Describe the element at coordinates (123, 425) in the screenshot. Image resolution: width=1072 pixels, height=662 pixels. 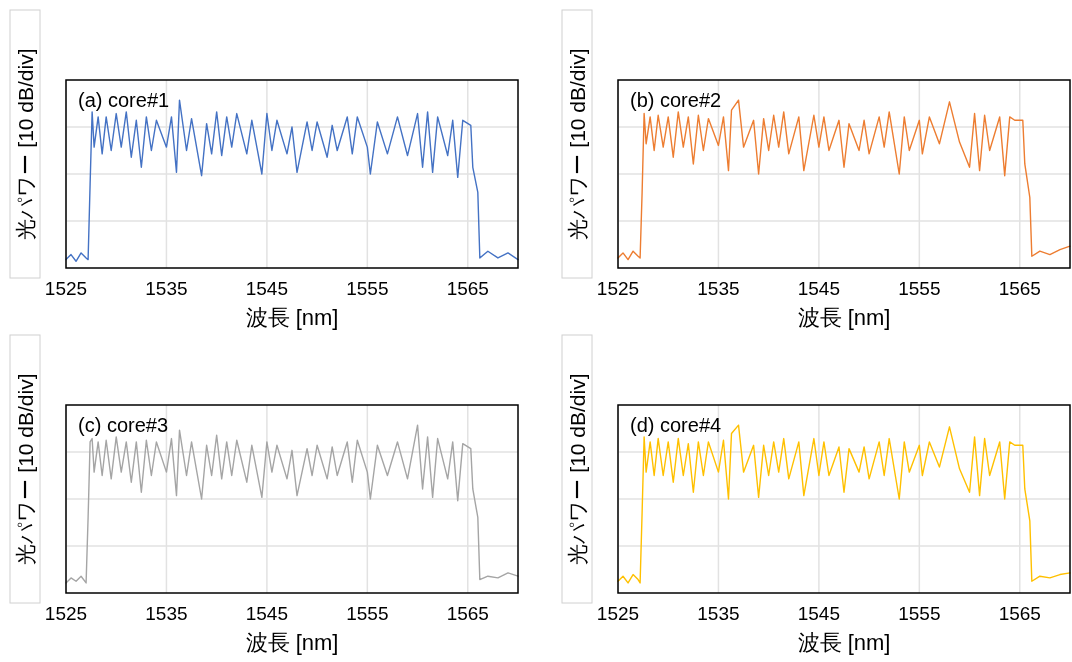
I see `chart-title: (c) core#3` at that location.